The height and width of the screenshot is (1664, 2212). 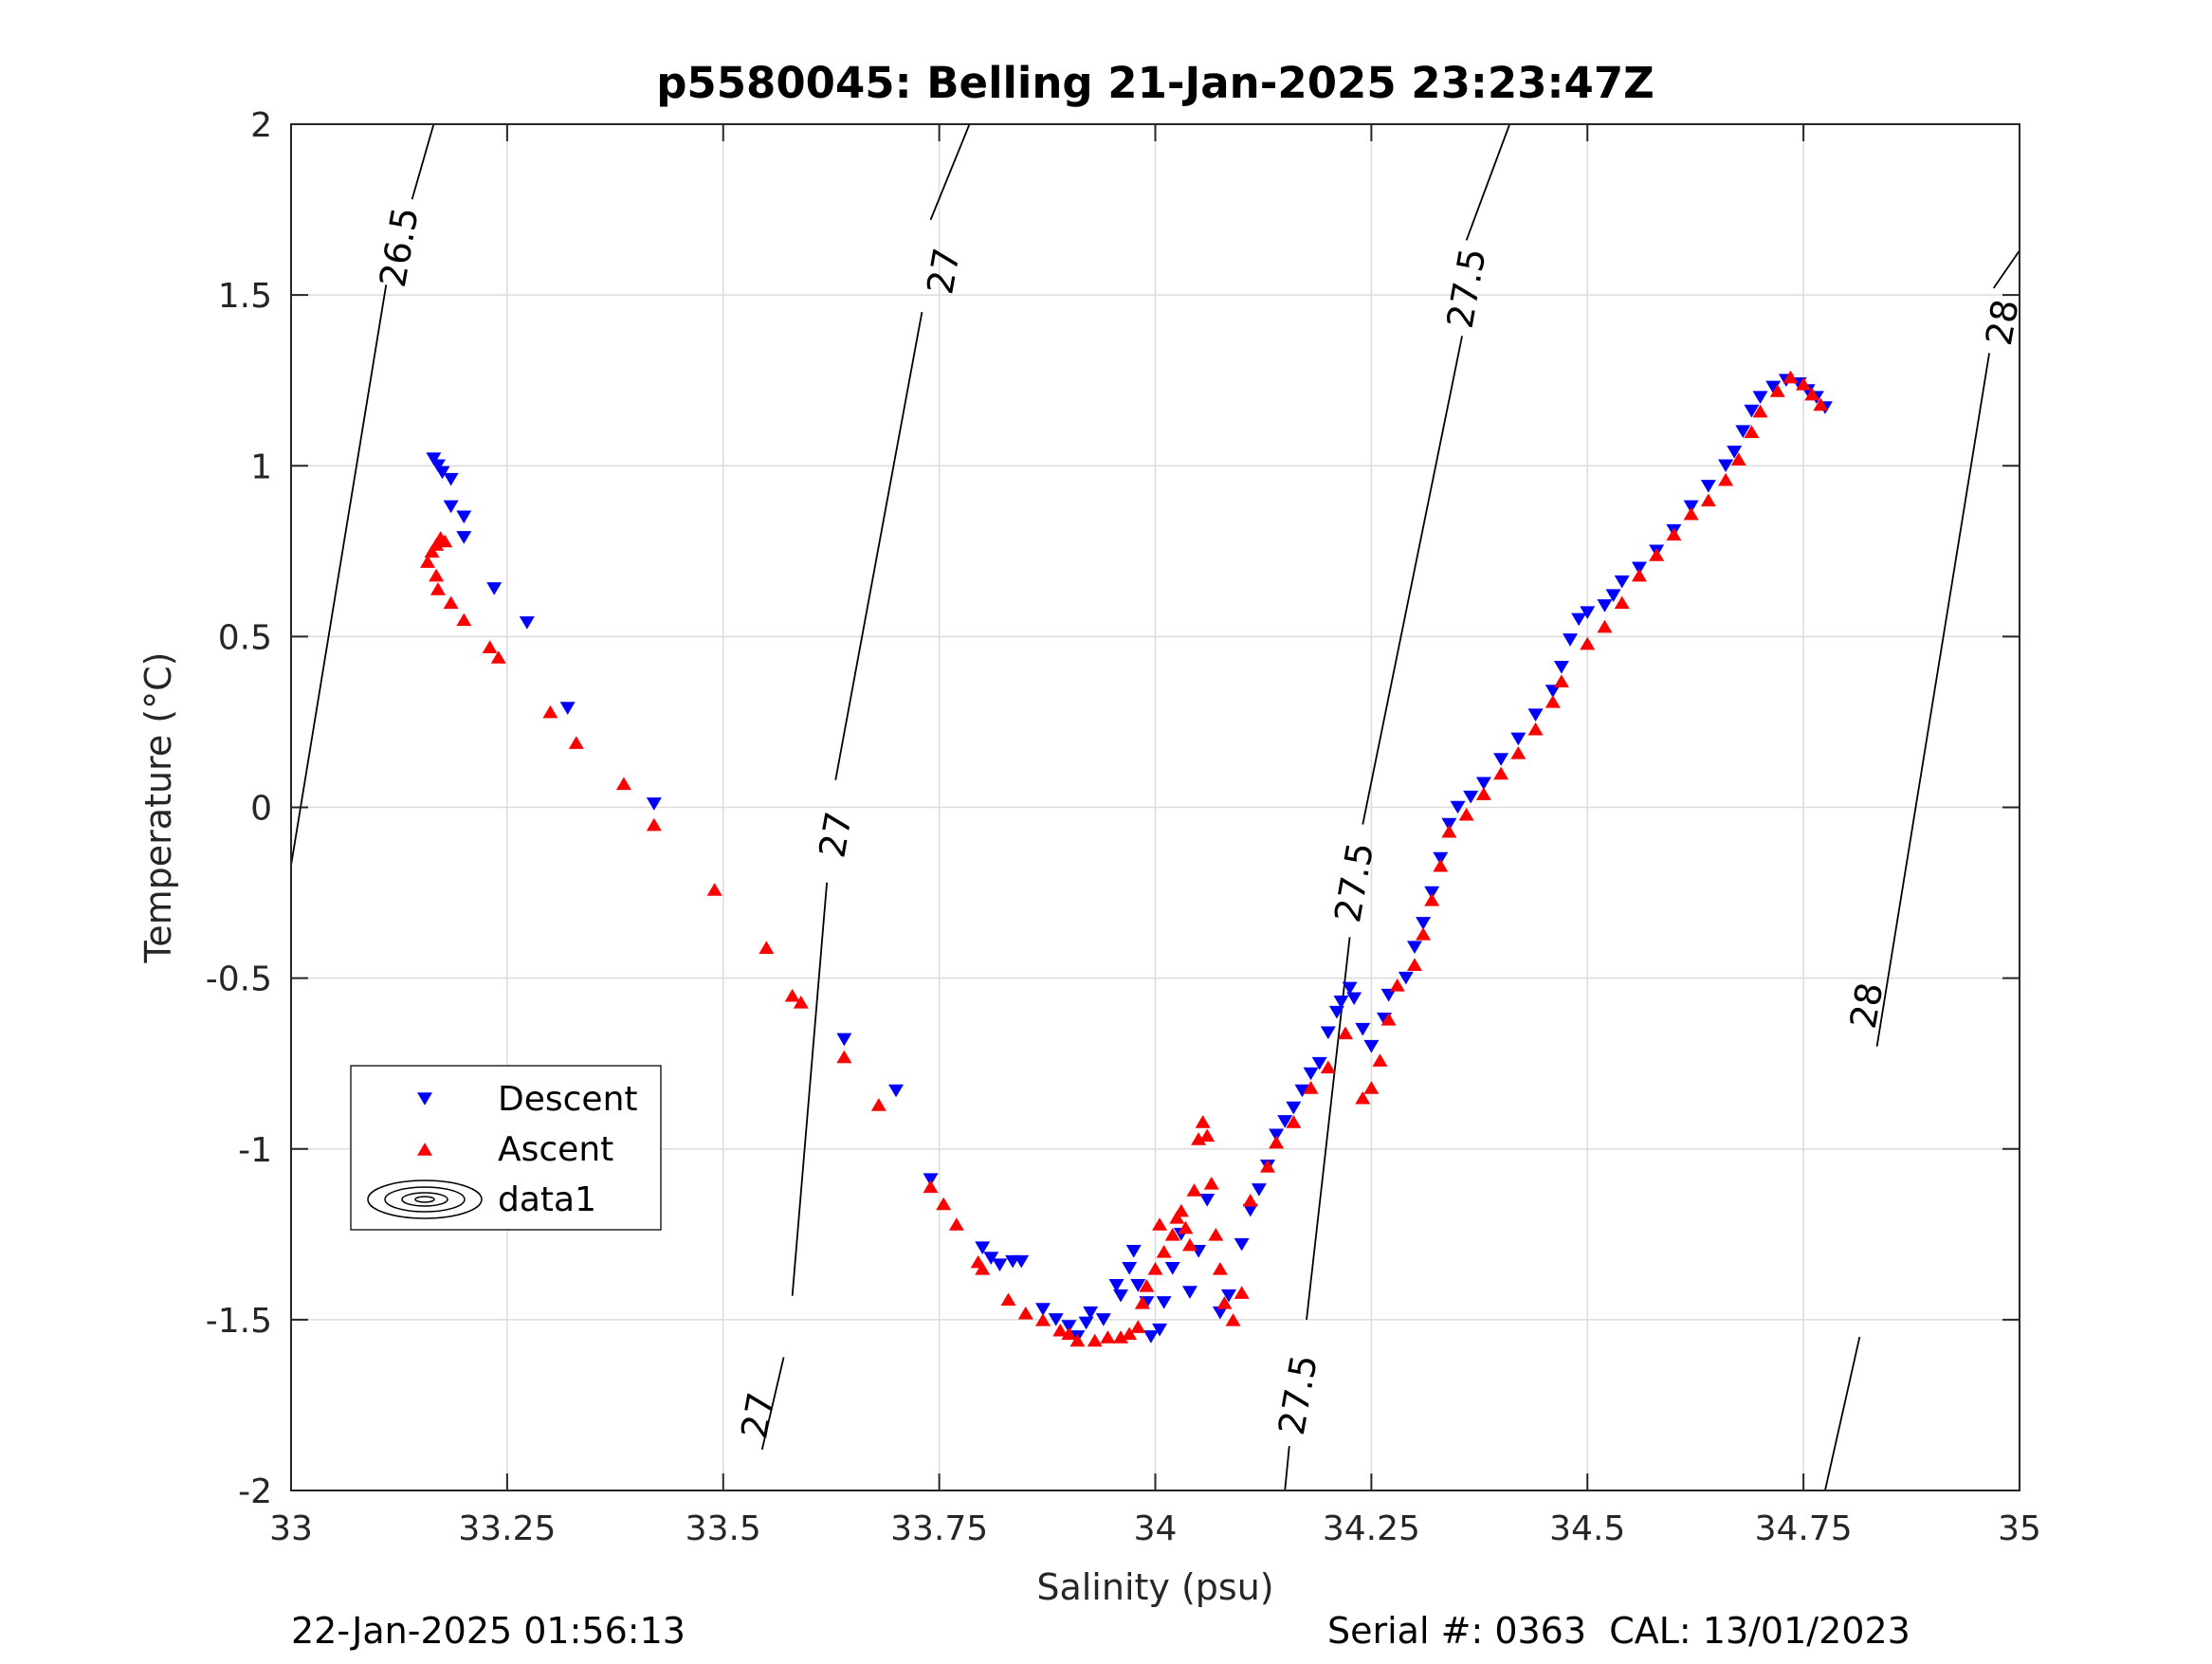 What do you see at coordinates (506, 1148) in the screenshot?
I see `legend-box` at bounding box center [506, 1148].